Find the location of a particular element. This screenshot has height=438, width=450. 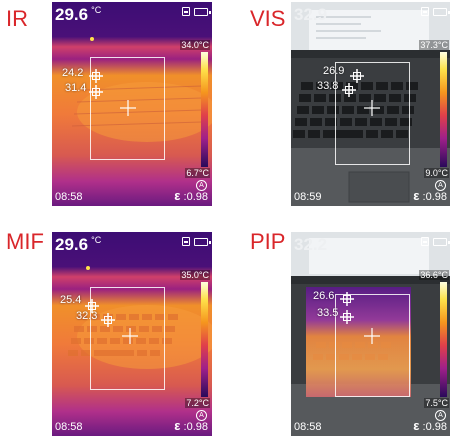

pip-cold-spot-value: 26.6 is located at coordinates (324, 296).